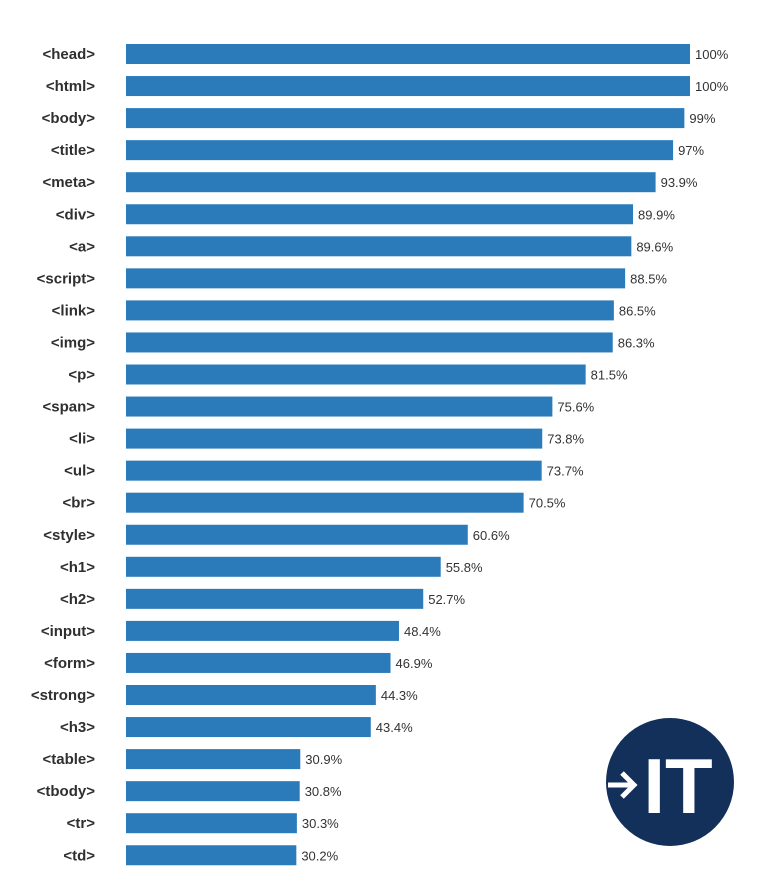  Describe the element at coordinates (464, 567) in the screenshot. I see `value-label: 55.8%` at that location.